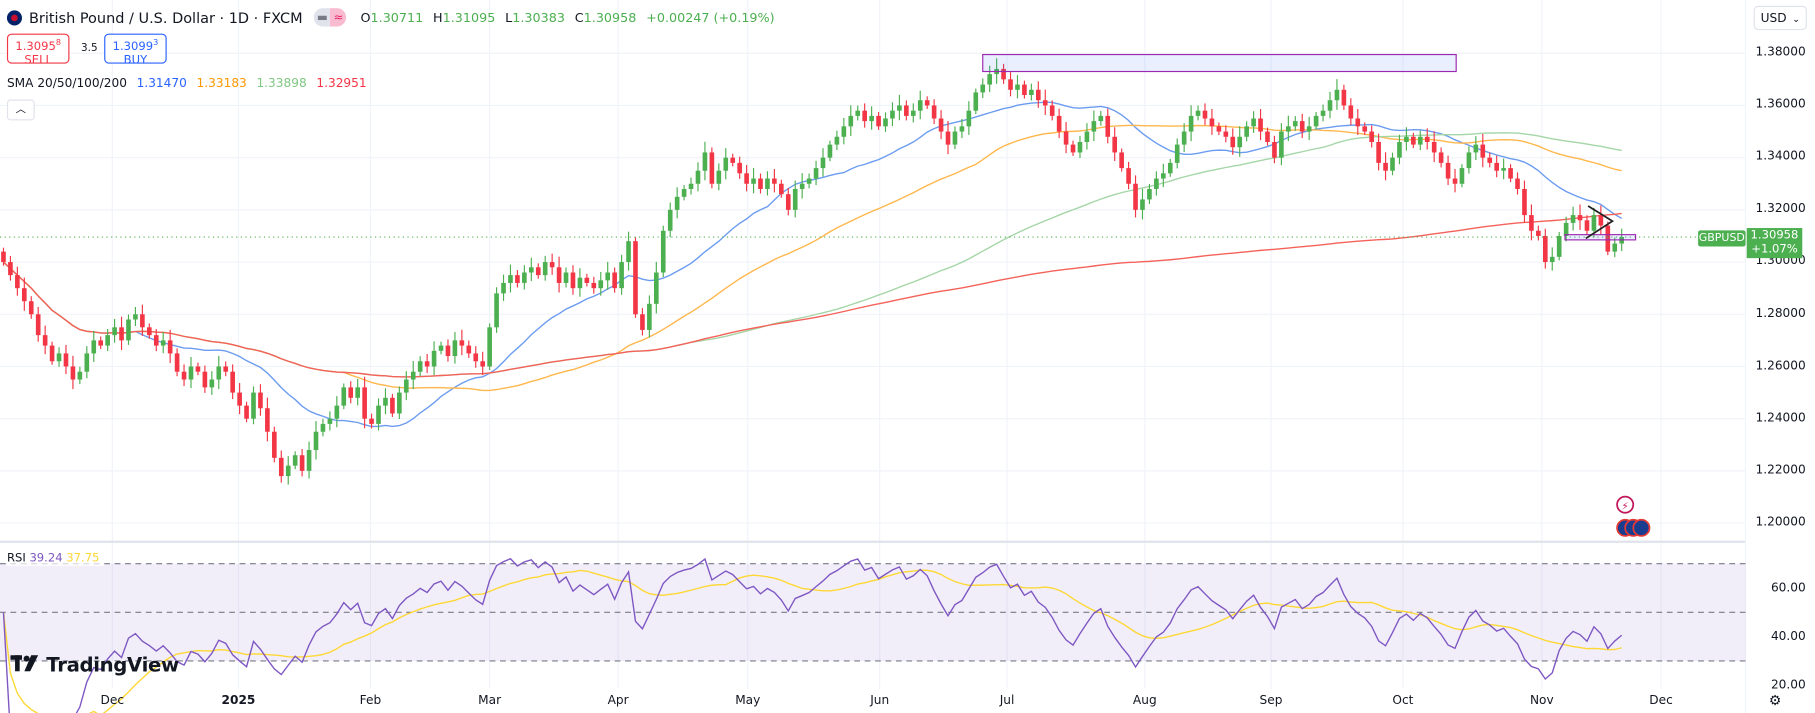 The image size is (1815, 713). I want to click on rsi-value: 39.24, so click(46, 558).